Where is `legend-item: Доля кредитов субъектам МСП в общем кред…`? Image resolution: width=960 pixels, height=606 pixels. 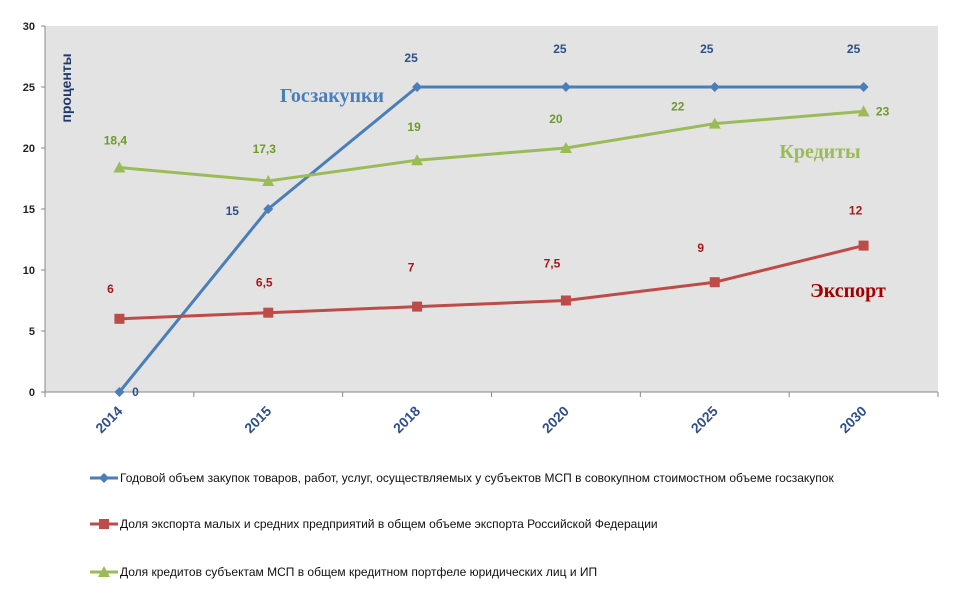
legend-item: Доля кредитов субъектам МСП в общем кред… is located at coordinates (343, 572).